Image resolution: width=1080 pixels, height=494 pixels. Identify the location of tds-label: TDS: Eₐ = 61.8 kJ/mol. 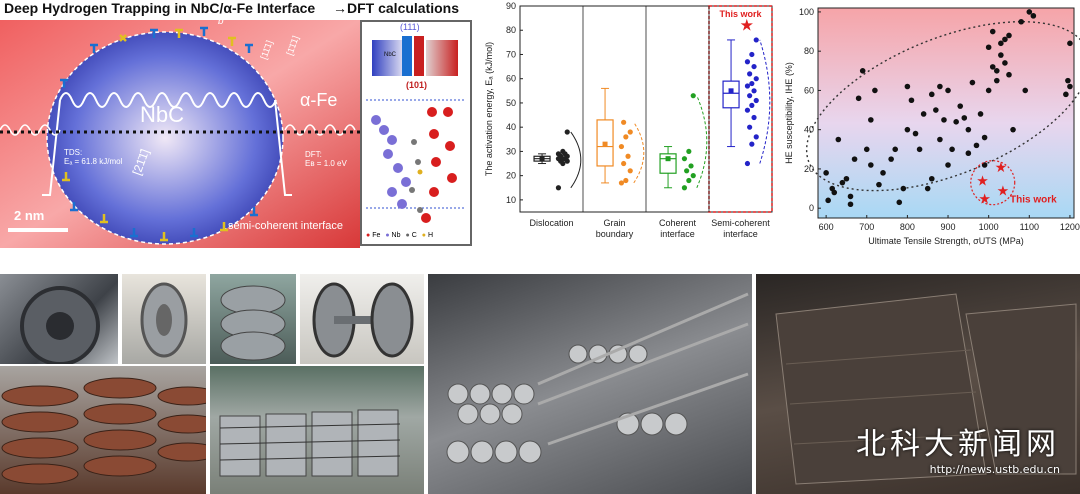
(93, 157).